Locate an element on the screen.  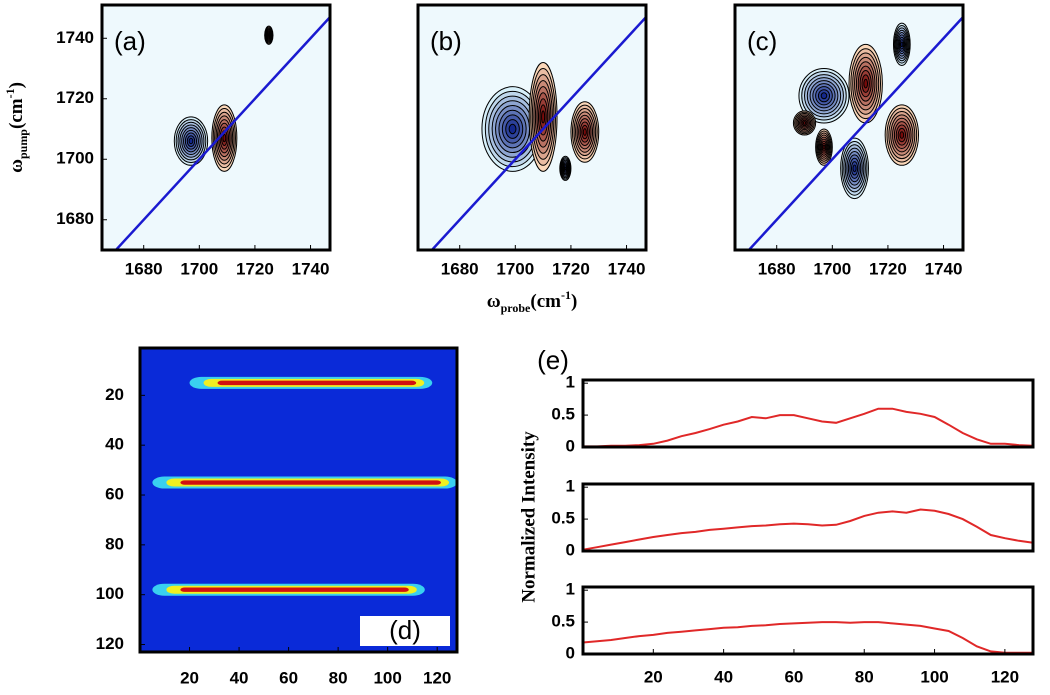
panel-label: (d) is located at coordinates (405, 630).